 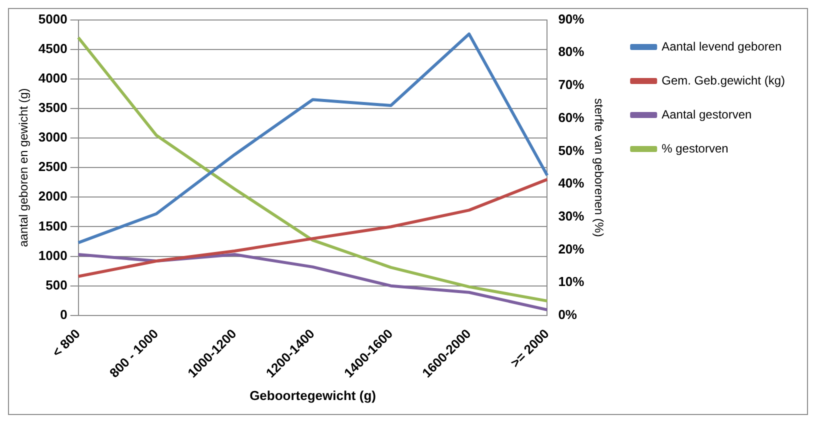 I want to click on y-tick-label: 1500, so click(x=53, y=226).